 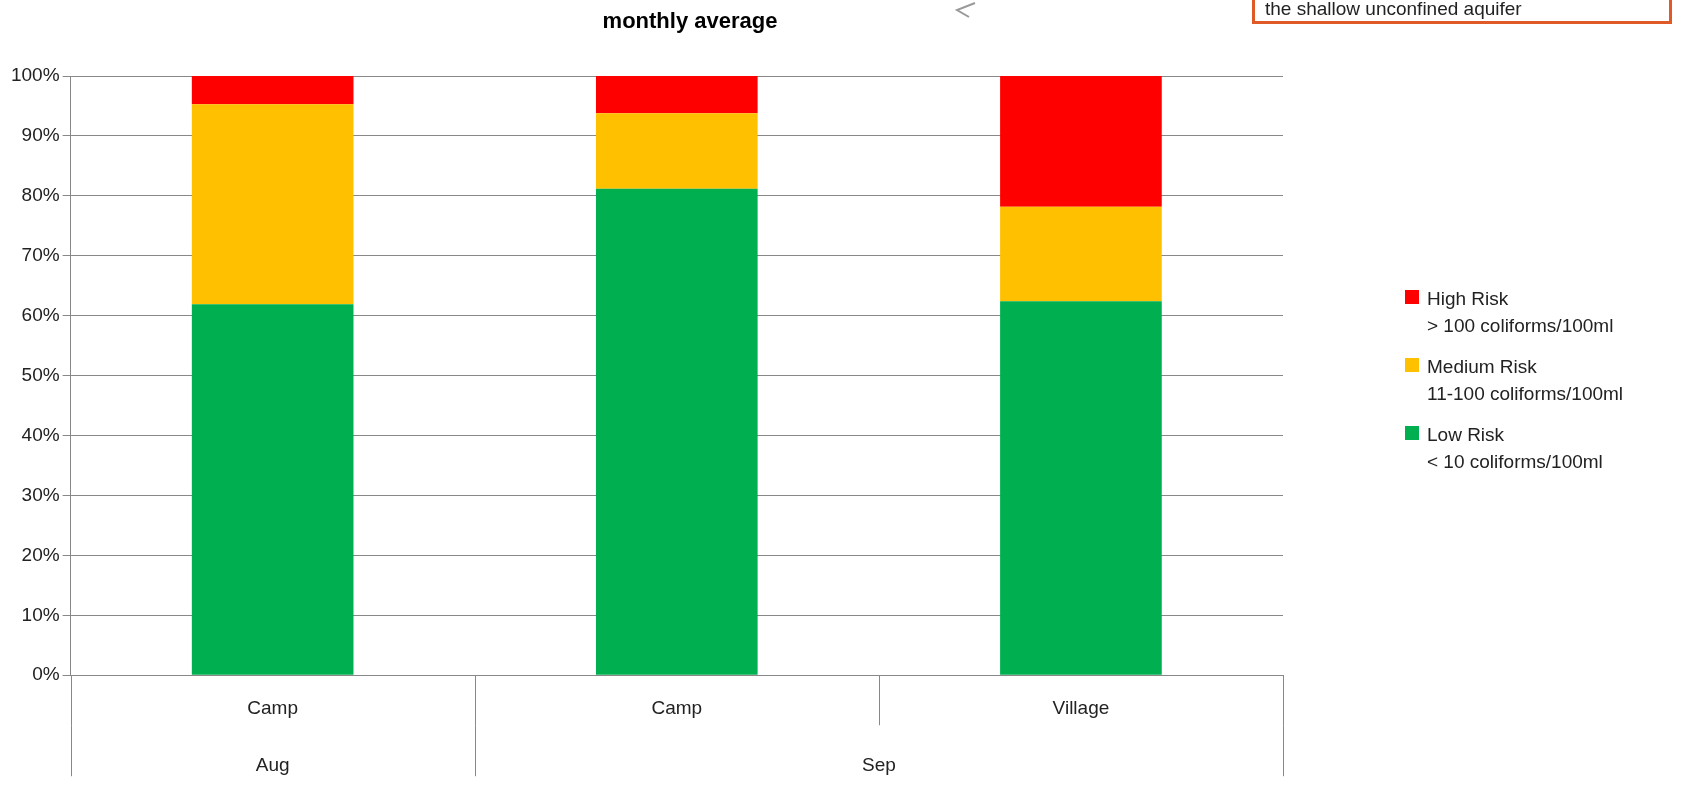 What do you see at coordinates (35, 75) in the screenshot?
I see `y-tick-label: 100%` at bounding box center [35, 75].